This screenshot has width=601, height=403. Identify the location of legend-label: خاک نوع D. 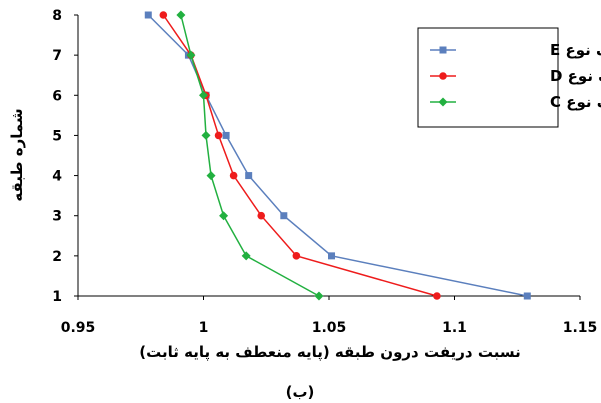
(575, 76).